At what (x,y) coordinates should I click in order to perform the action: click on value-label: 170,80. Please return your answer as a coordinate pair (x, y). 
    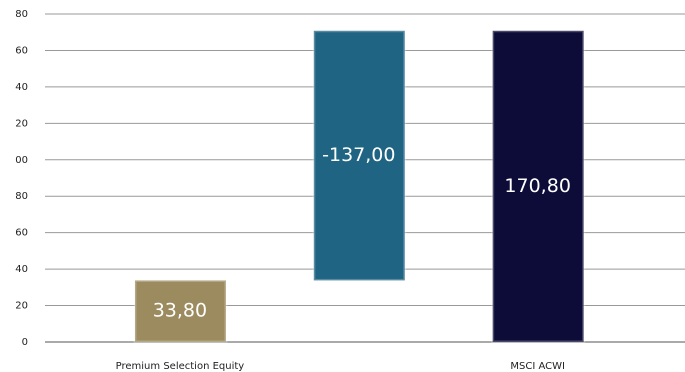
    Looking at the image, I should click on (537, 186).